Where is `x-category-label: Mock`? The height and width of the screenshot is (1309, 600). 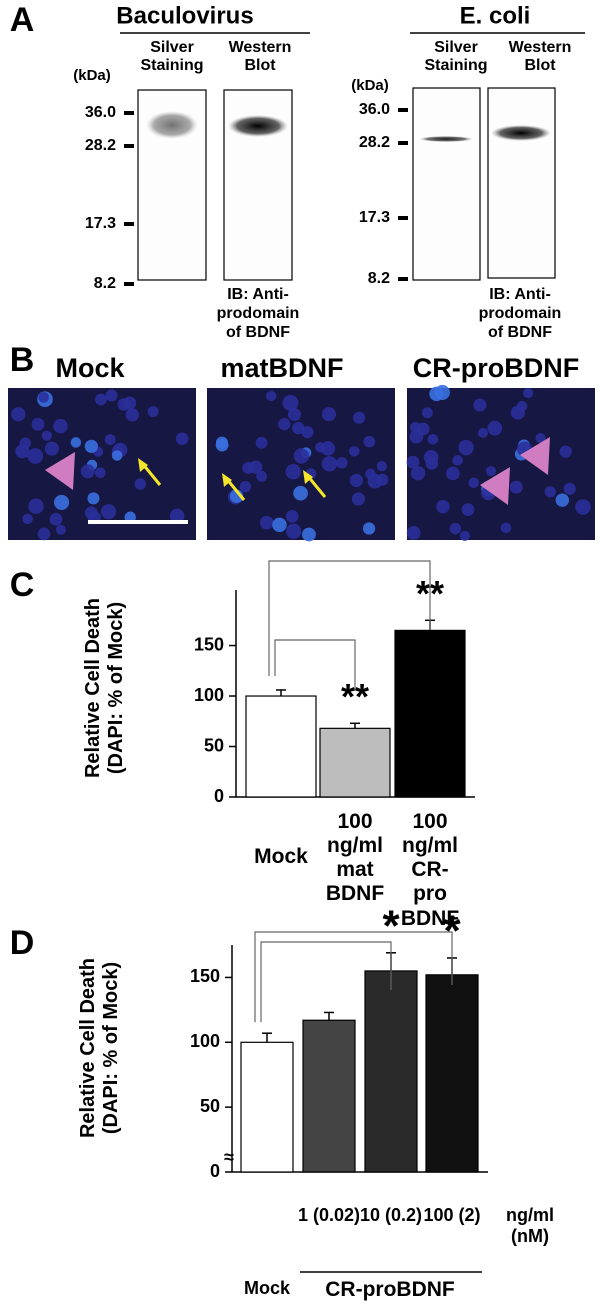 x-category-label: Mock is located at coordinates (266, 1288).